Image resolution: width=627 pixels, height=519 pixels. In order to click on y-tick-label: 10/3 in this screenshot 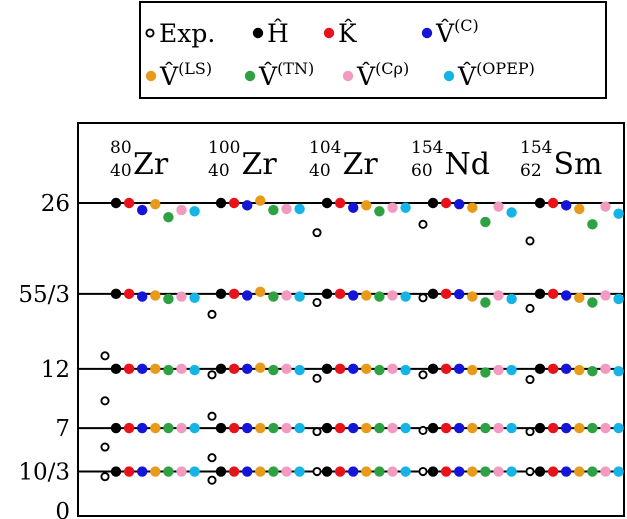, I will do `click(44, 473)`.